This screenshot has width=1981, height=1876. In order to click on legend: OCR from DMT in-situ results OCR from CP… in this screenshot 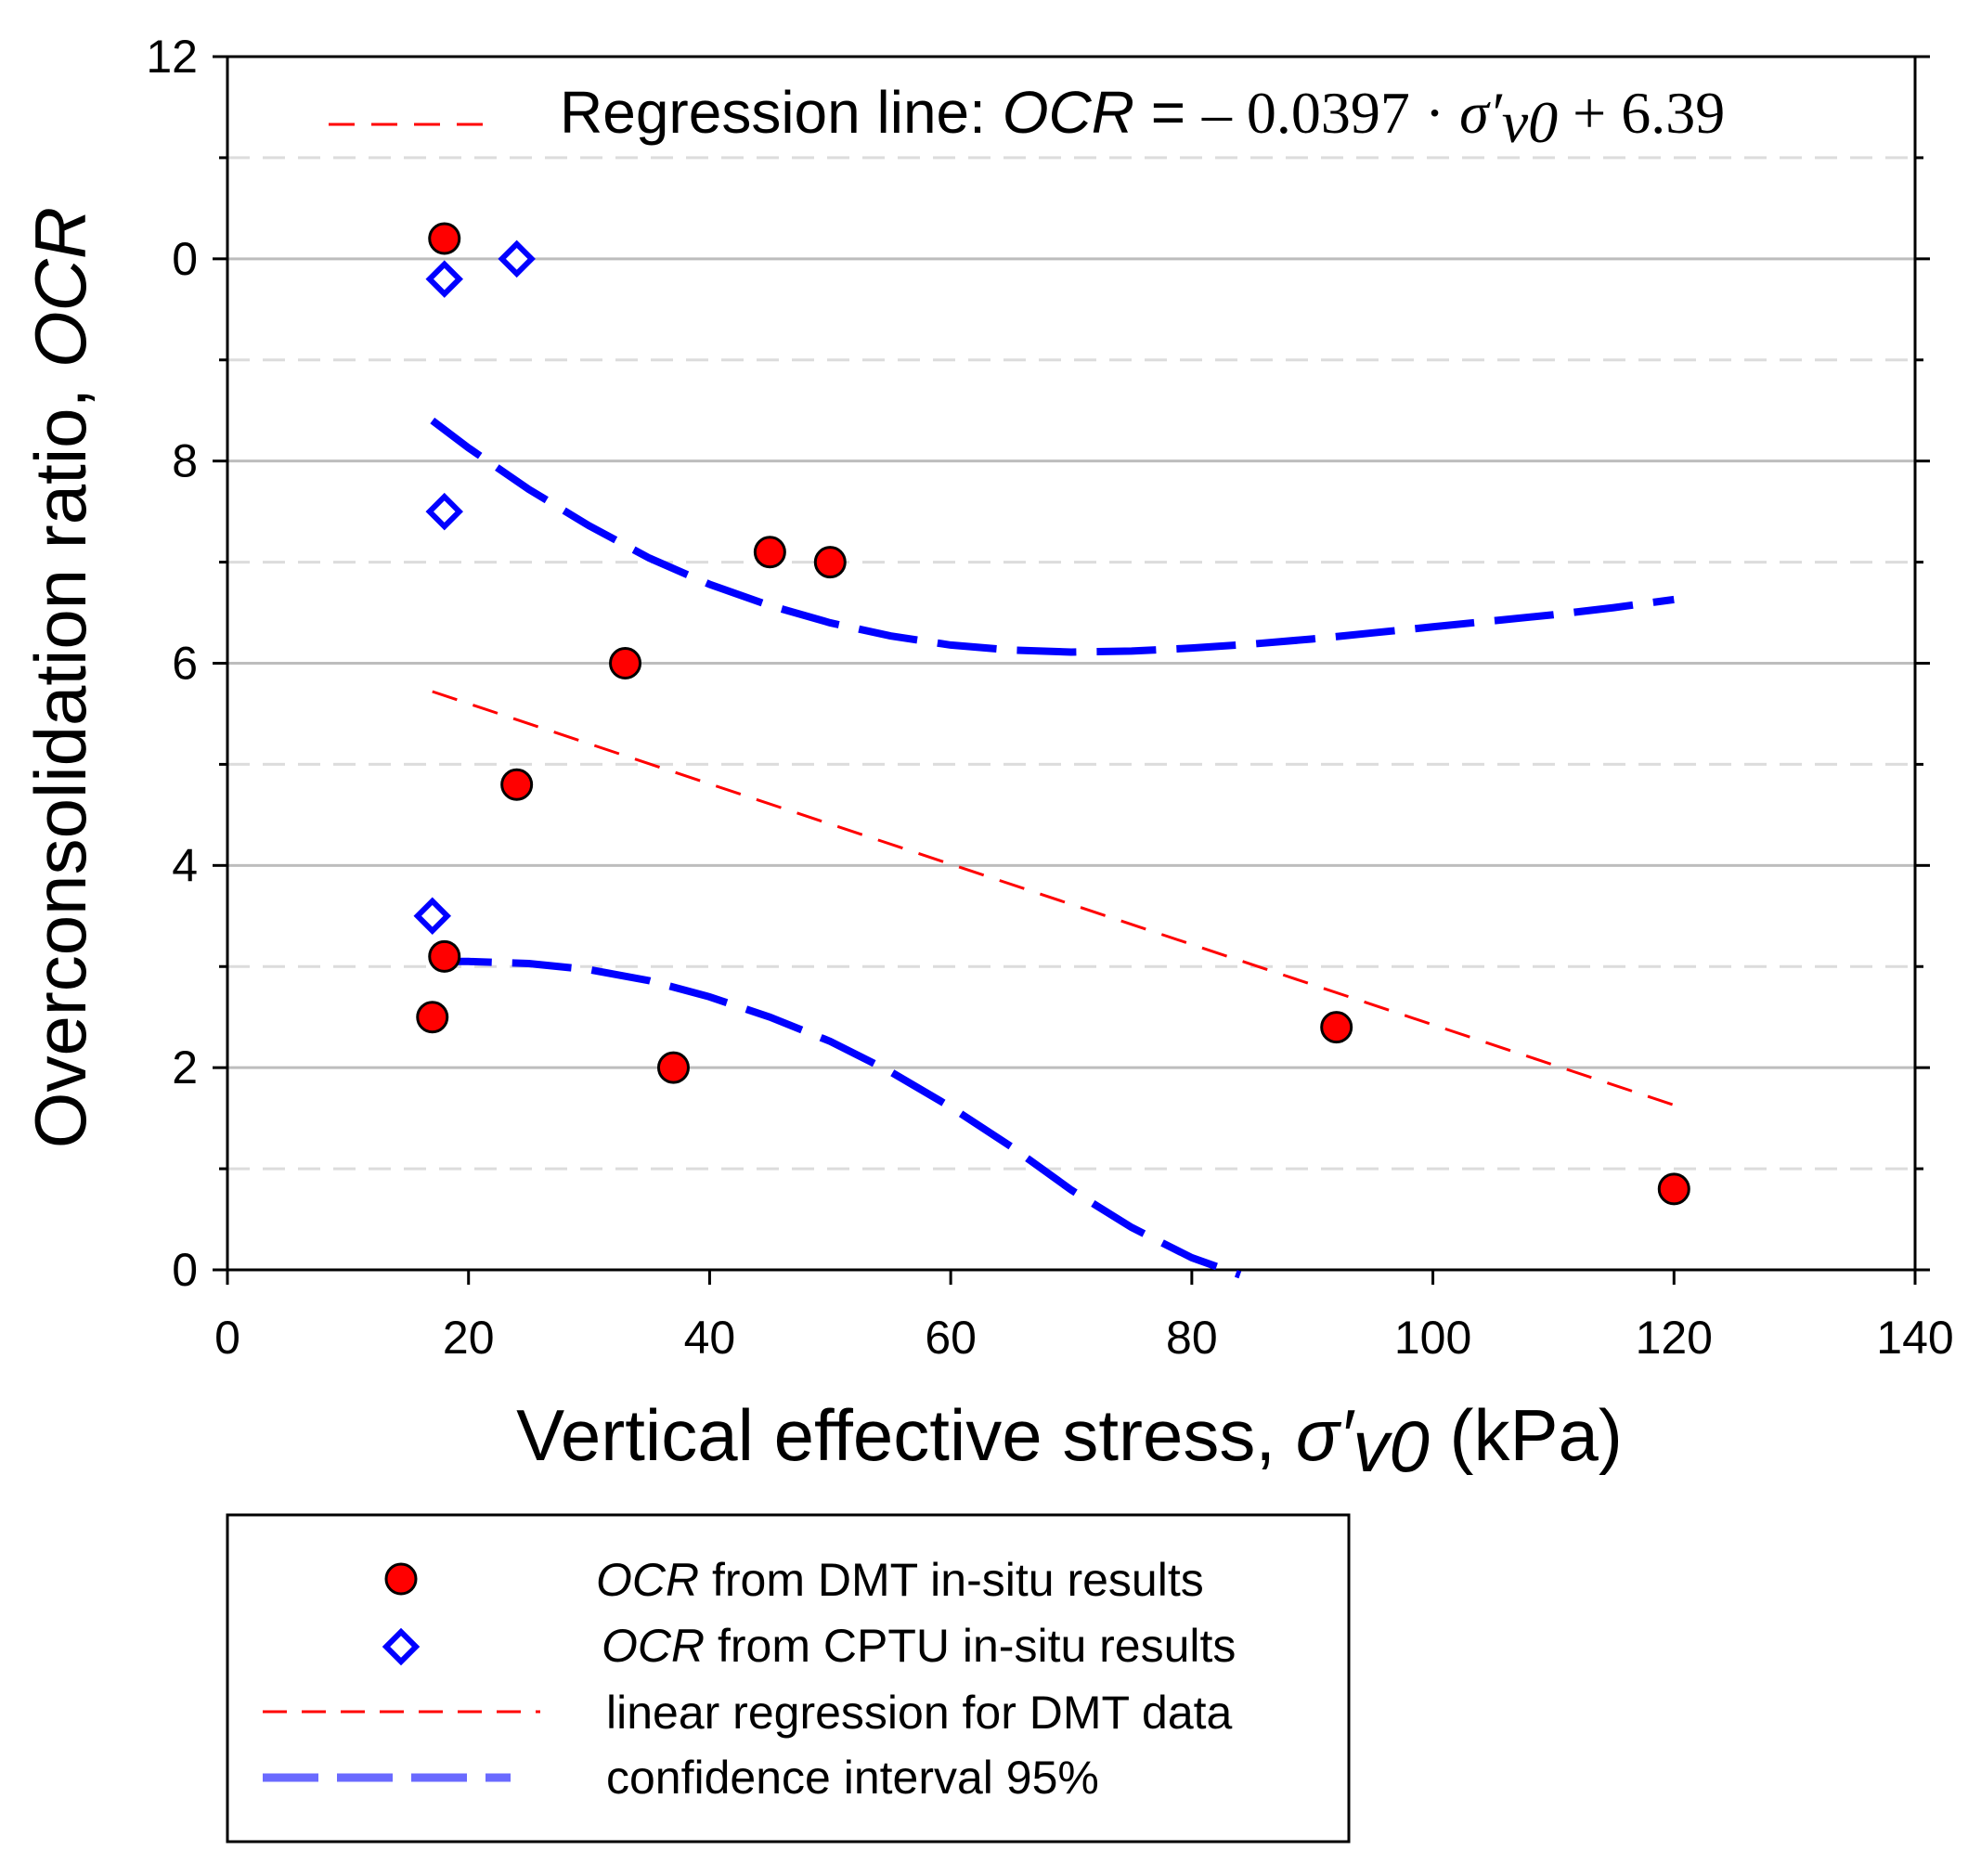, I will do `click(788, 1678)`.